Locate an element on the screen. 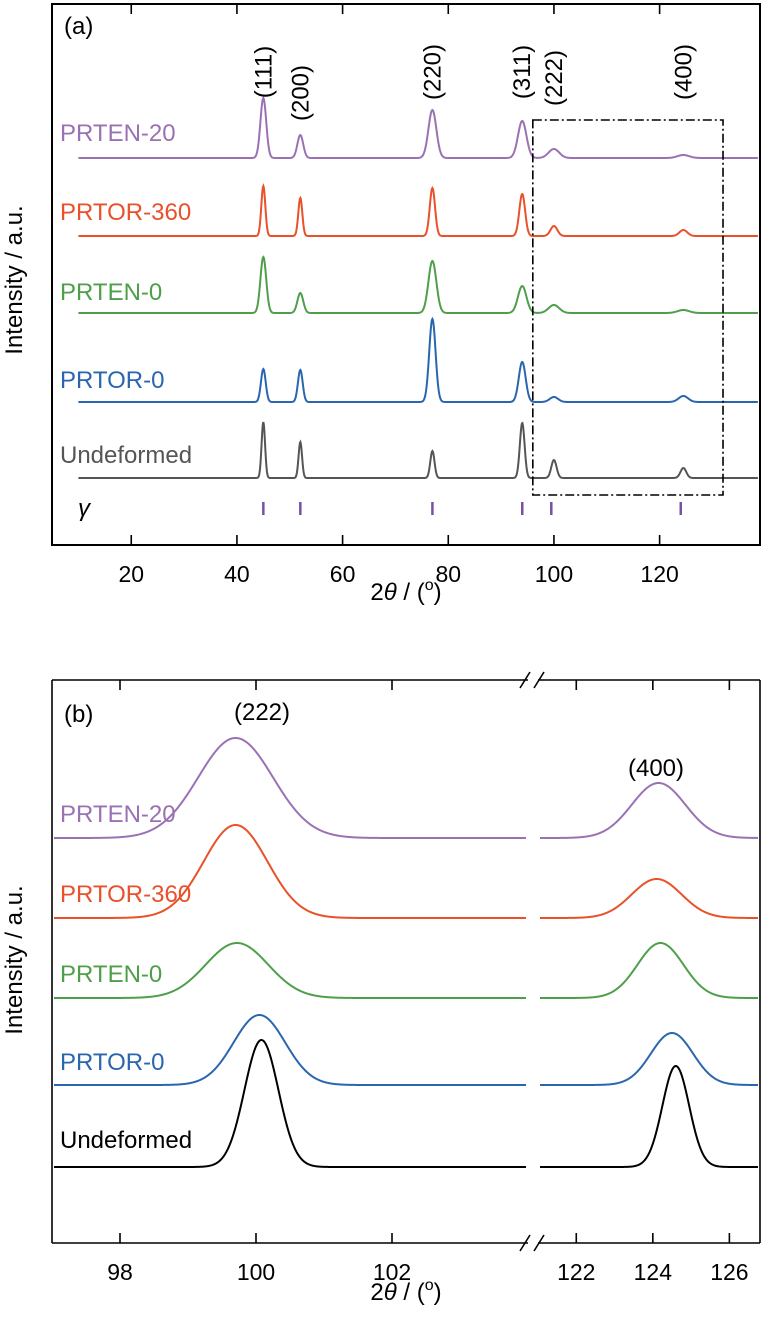  x-tick-label: 80 is located at coordinates (448, 574).